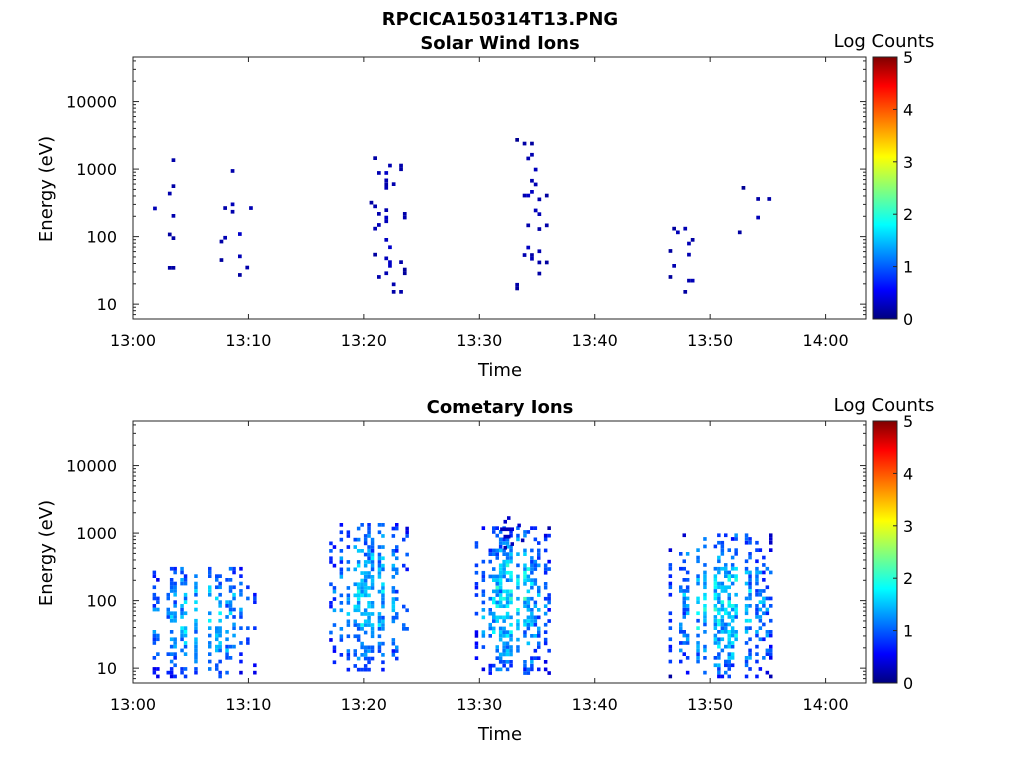 The height and width of the screenshot is (768, 1024). Describe the element at coordinates (462, 216) in the screenshot. I see `spectrogram-cells` at that location.